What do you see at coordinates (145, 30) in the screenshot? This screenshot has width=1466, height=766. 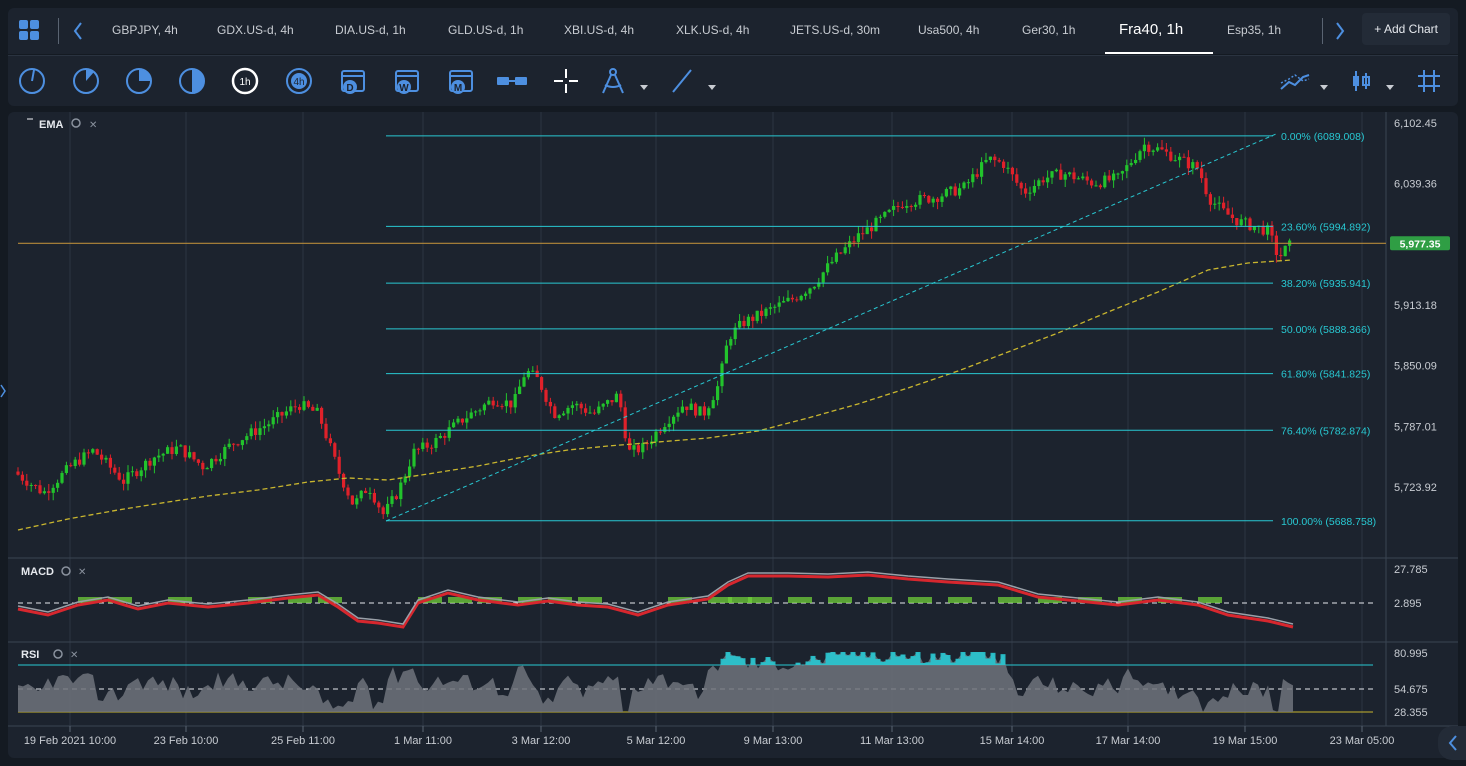 I see `tab-gbpjpy: GBPJPY, 4h` at bounding box center [145, 30].